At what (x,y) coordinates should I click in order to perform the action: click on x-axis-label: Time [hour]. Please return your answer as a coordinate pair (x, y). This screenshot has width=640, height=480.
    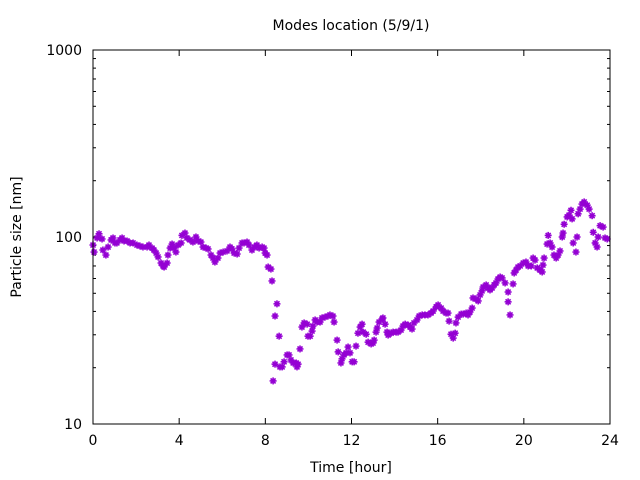
    Looking at the image, I should click on (350, 468).